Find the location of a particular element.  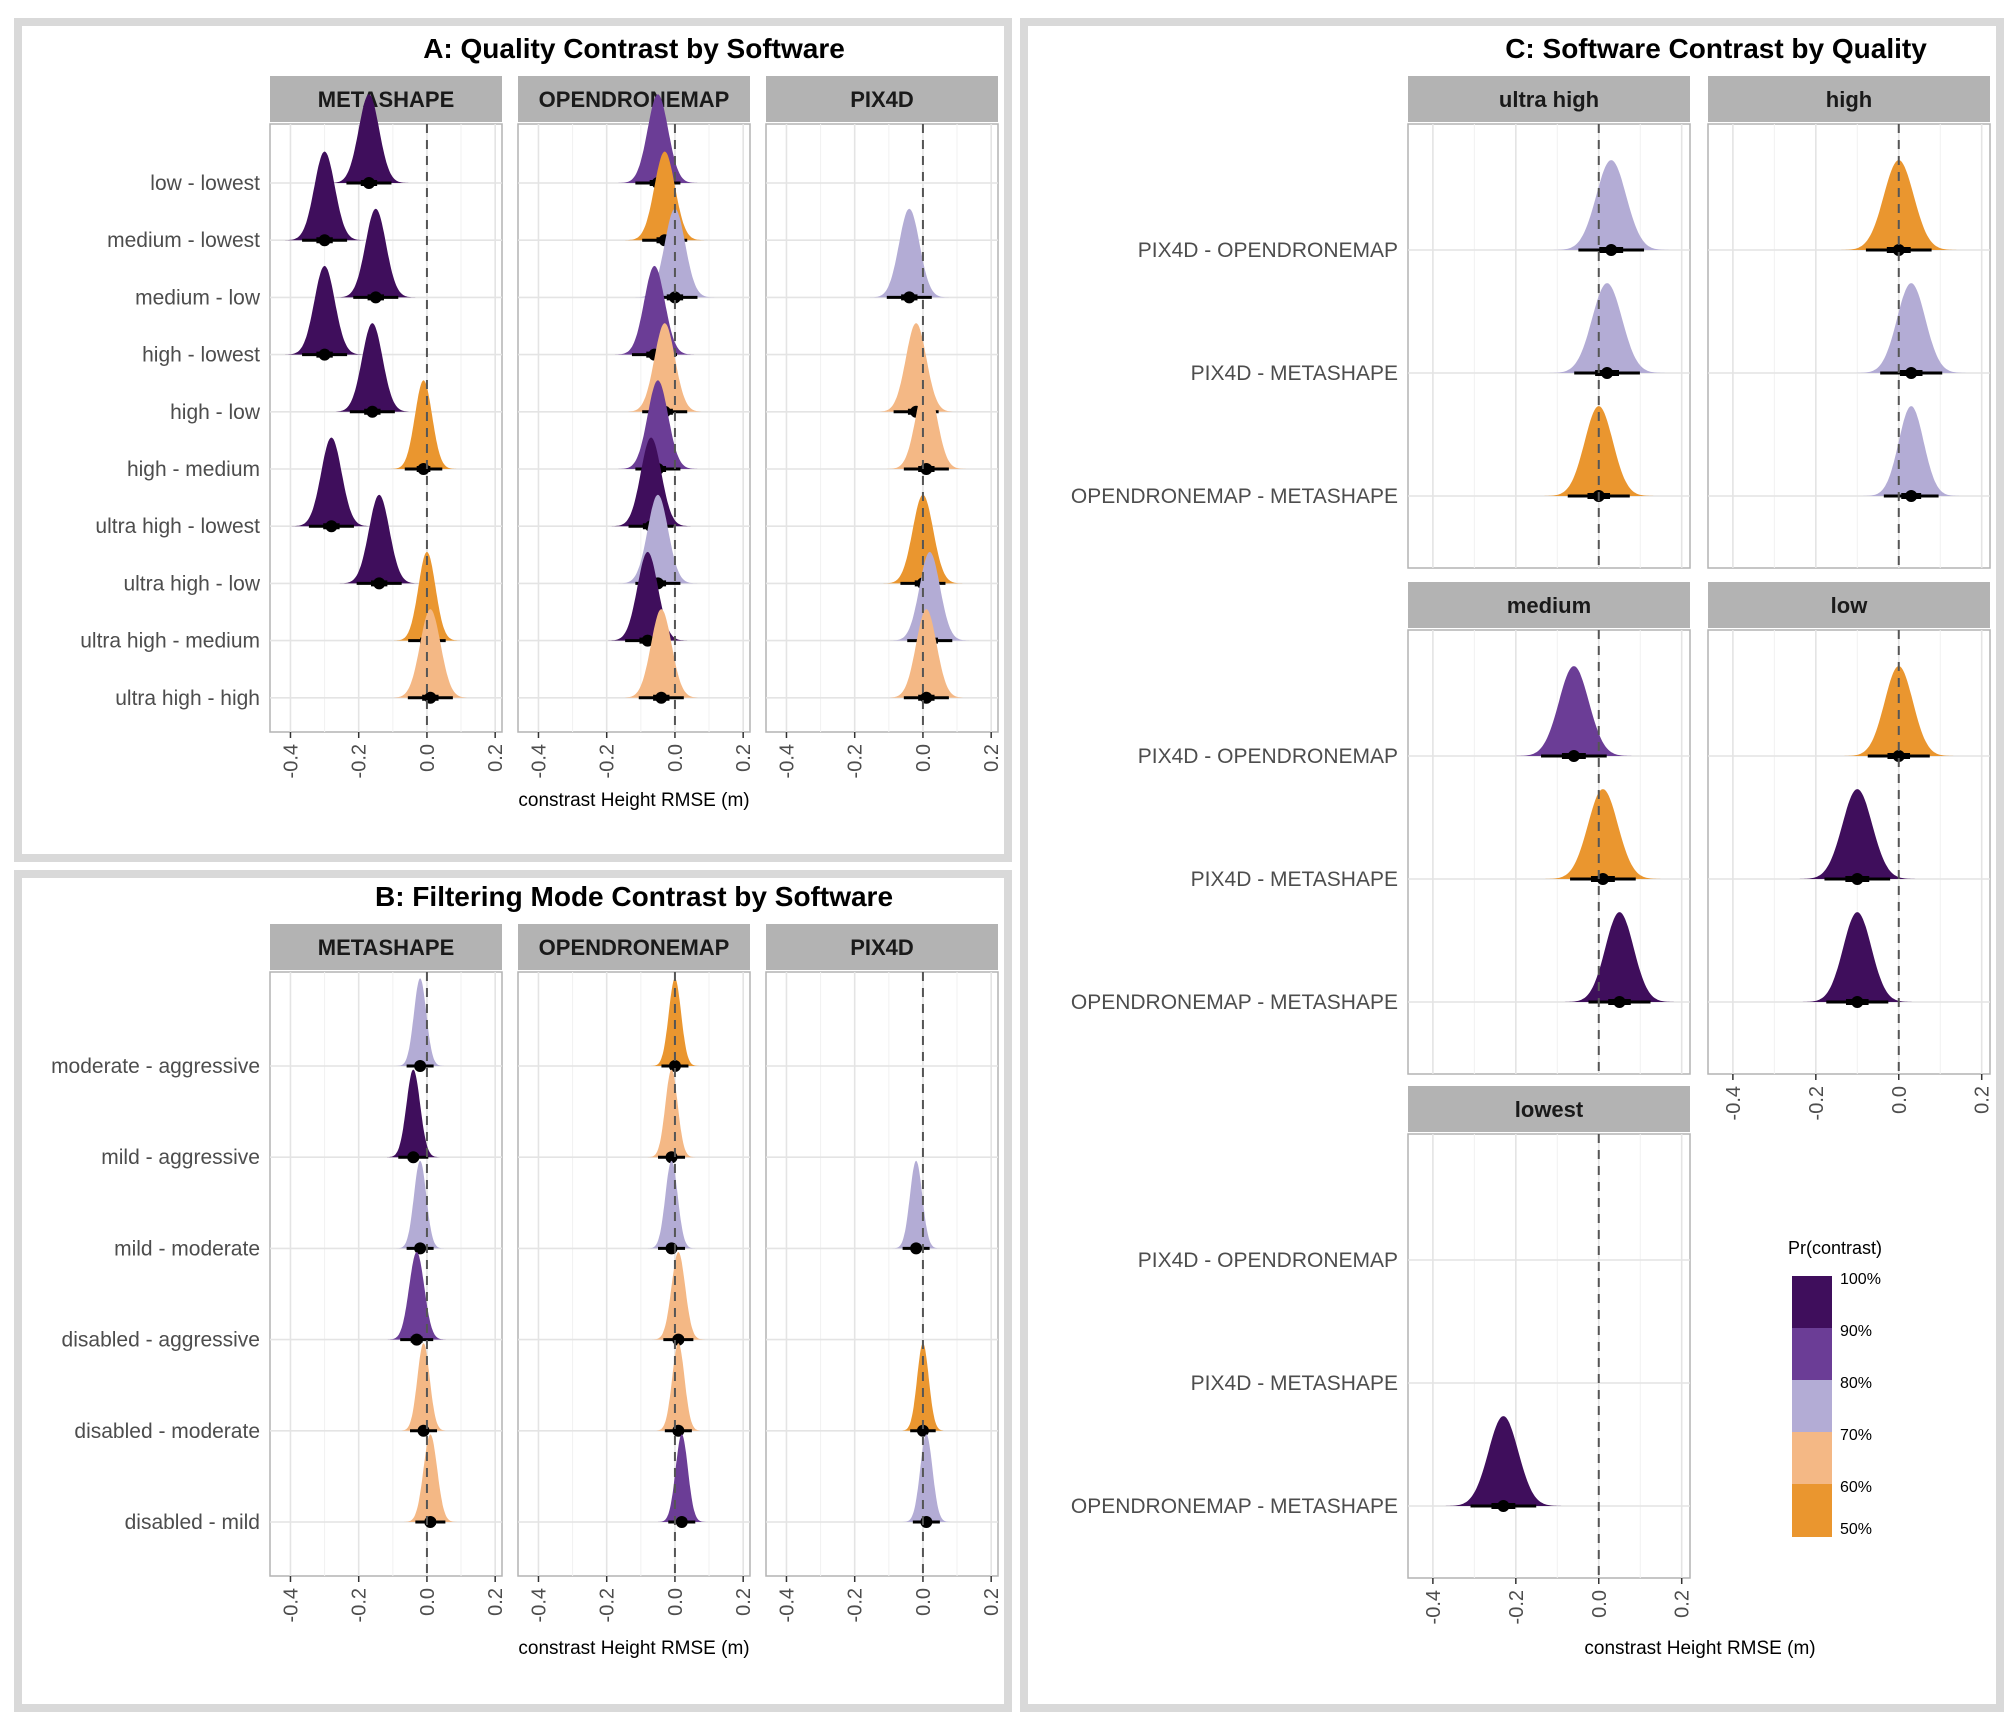

facet-strip-label: low is located at coordinates (1850, 605).